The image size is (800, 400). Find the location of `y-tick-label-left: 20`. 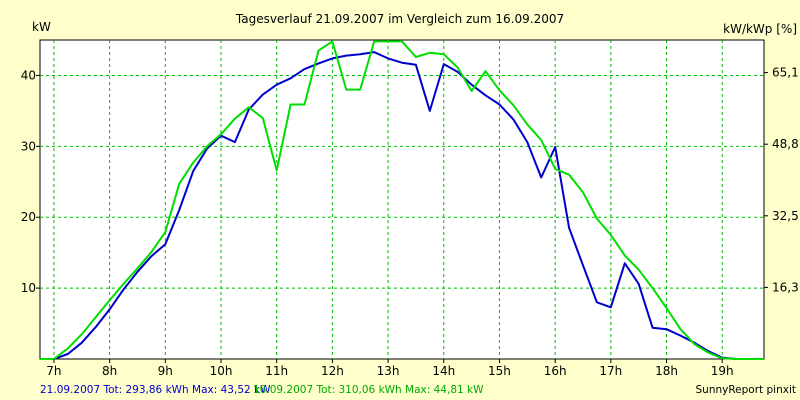

y-tick-label-left: 20 is located at coordinates (28, 217).